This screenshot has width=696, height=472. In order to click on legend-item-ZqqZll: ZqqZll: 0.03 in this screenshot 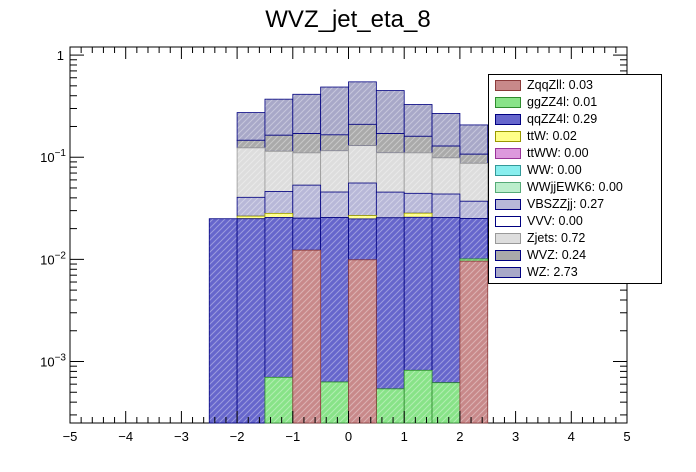, I will do `click(544, 85)`.